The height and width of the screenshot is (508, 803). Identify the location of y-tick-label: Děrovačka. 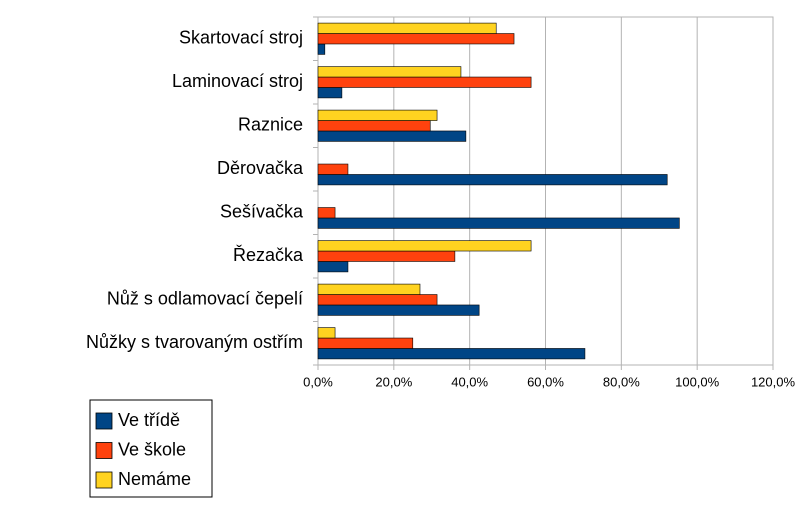
(260, 168).